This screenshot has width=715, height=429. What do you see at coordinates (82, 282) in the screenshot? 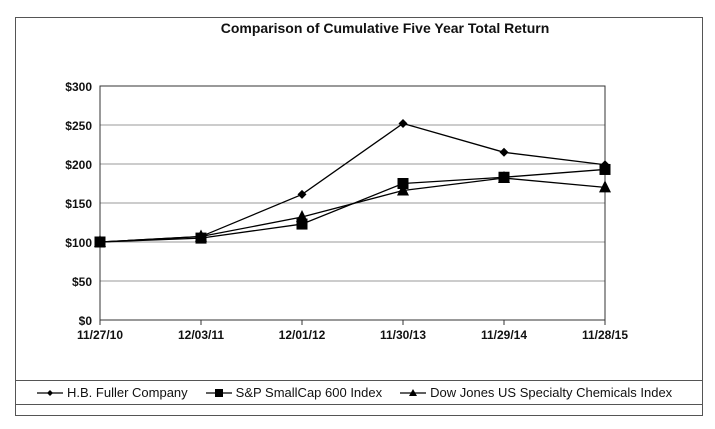
I see `y-tick-label: $50` at bounding box center [82, 282].